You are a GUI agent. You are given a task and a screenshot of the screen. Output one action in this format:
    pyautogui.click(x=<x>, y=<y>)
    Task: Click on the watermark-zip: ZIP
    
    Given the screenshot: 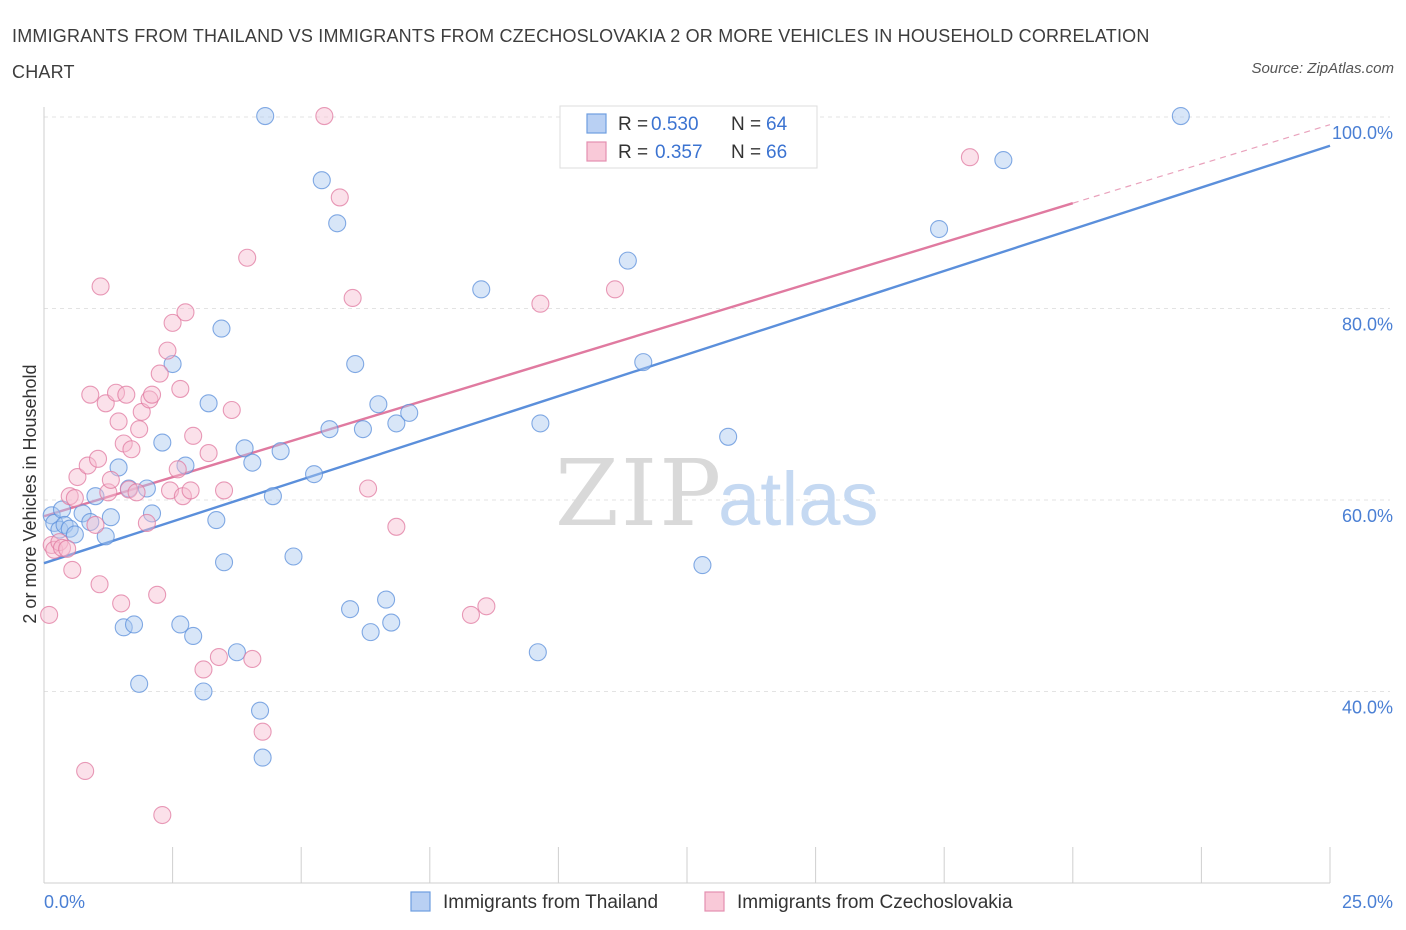 What is the action you would take?
    pyautogui.click(x=639, y=493)
    